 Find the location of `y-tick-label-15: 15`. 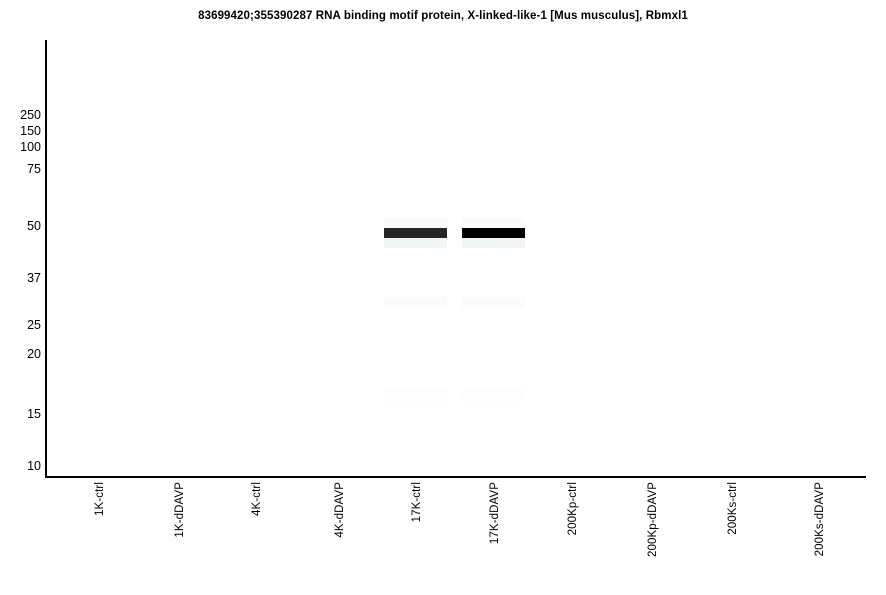

y-tick-label-15: 15 is located at coordinates (34, 414).